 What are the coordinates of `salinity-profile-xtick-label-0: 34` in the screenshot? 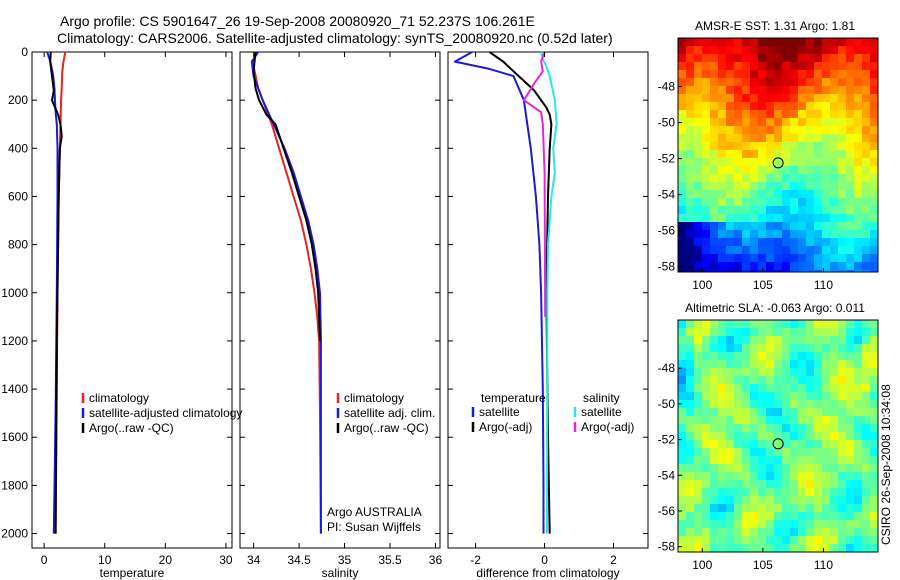 It's located at (254, 560).